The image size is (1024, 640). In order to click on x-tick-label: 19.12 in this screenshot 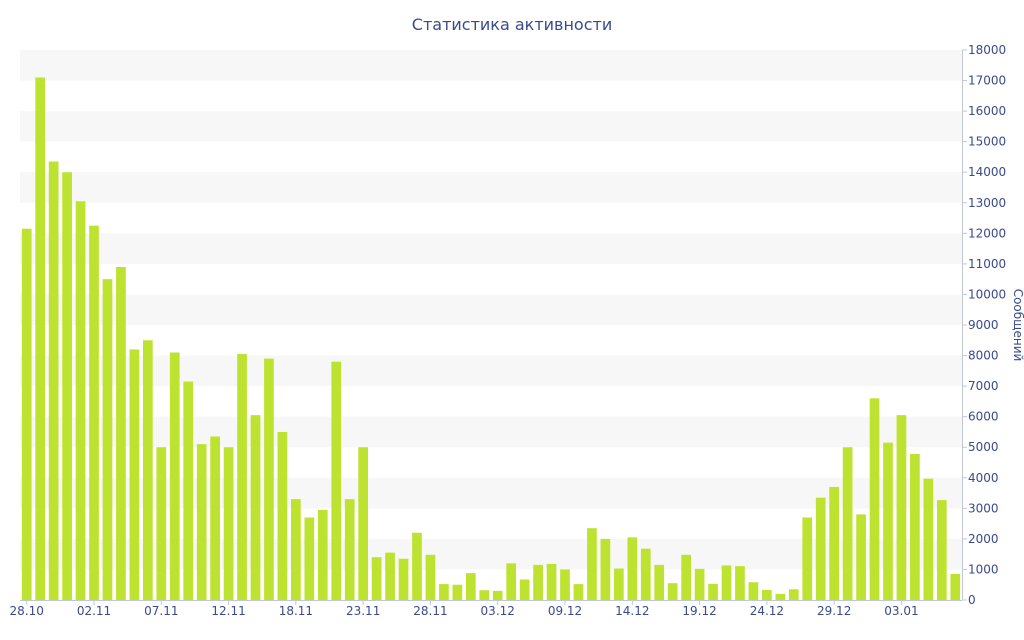, I will do `click(699, 611)`.